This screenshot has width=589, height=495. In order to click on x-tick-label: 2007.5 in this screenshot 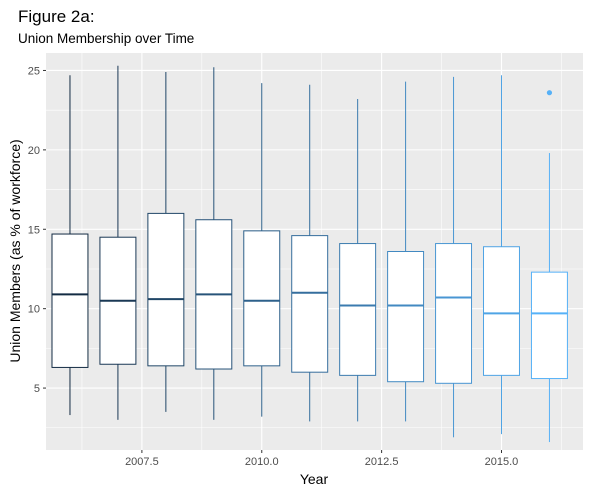, I will do `click(142, 462)`.